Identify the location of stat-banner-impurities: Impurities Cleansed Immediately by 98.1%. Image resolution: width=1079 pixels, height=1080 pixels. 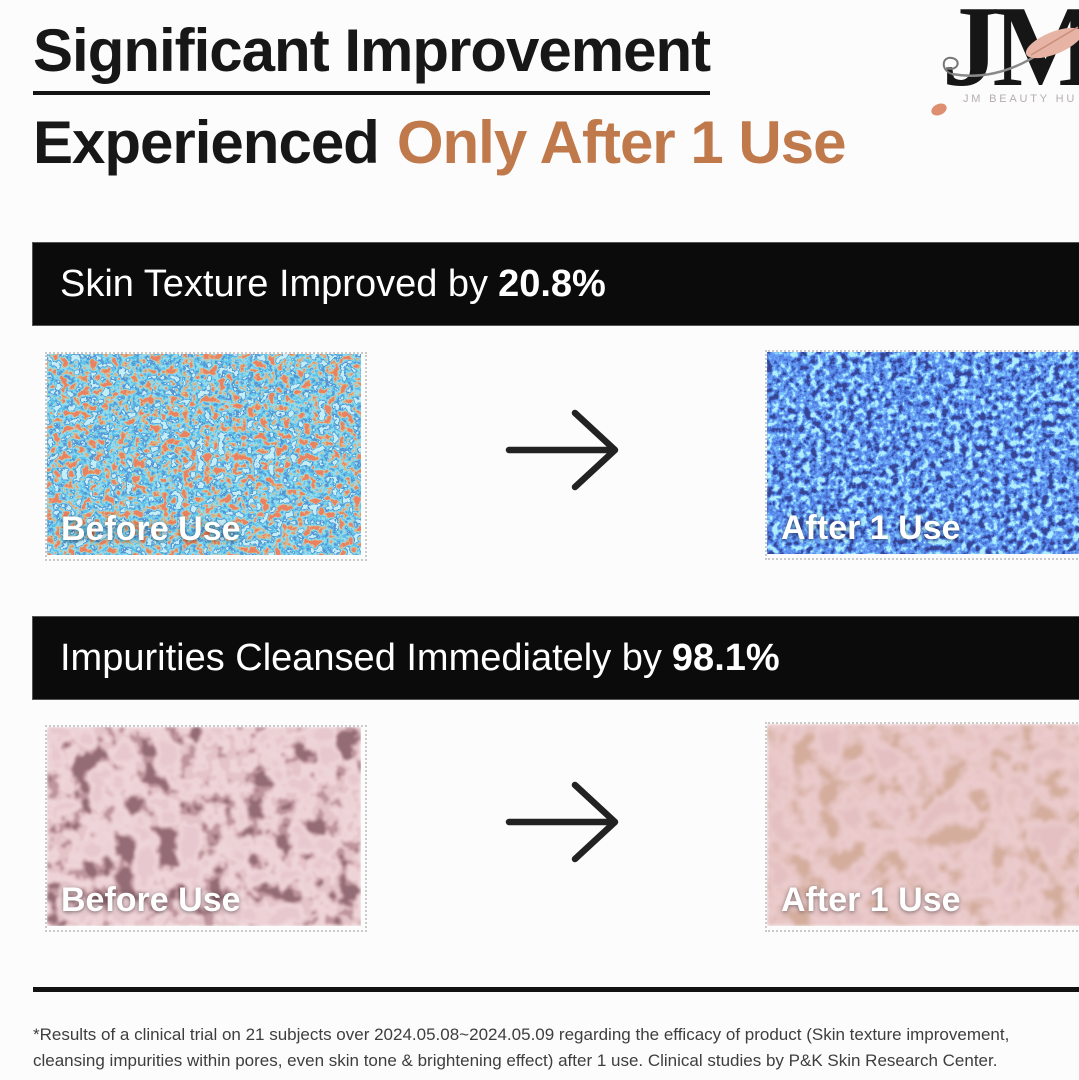
(556, 658).